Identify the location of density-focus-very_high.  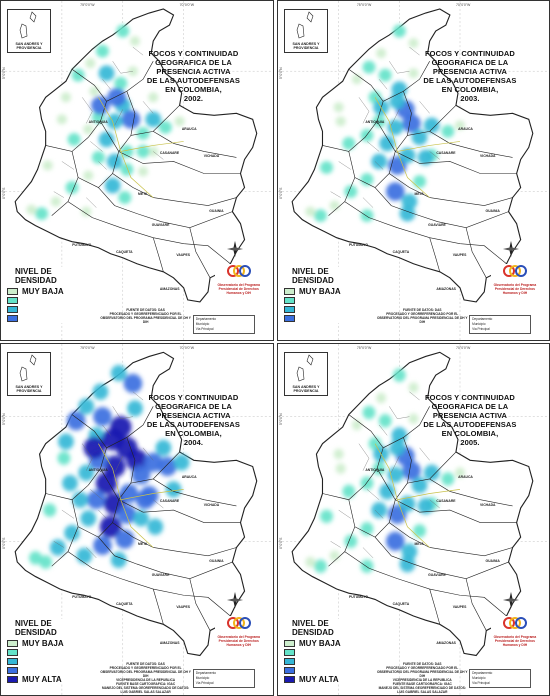
(112, 439).